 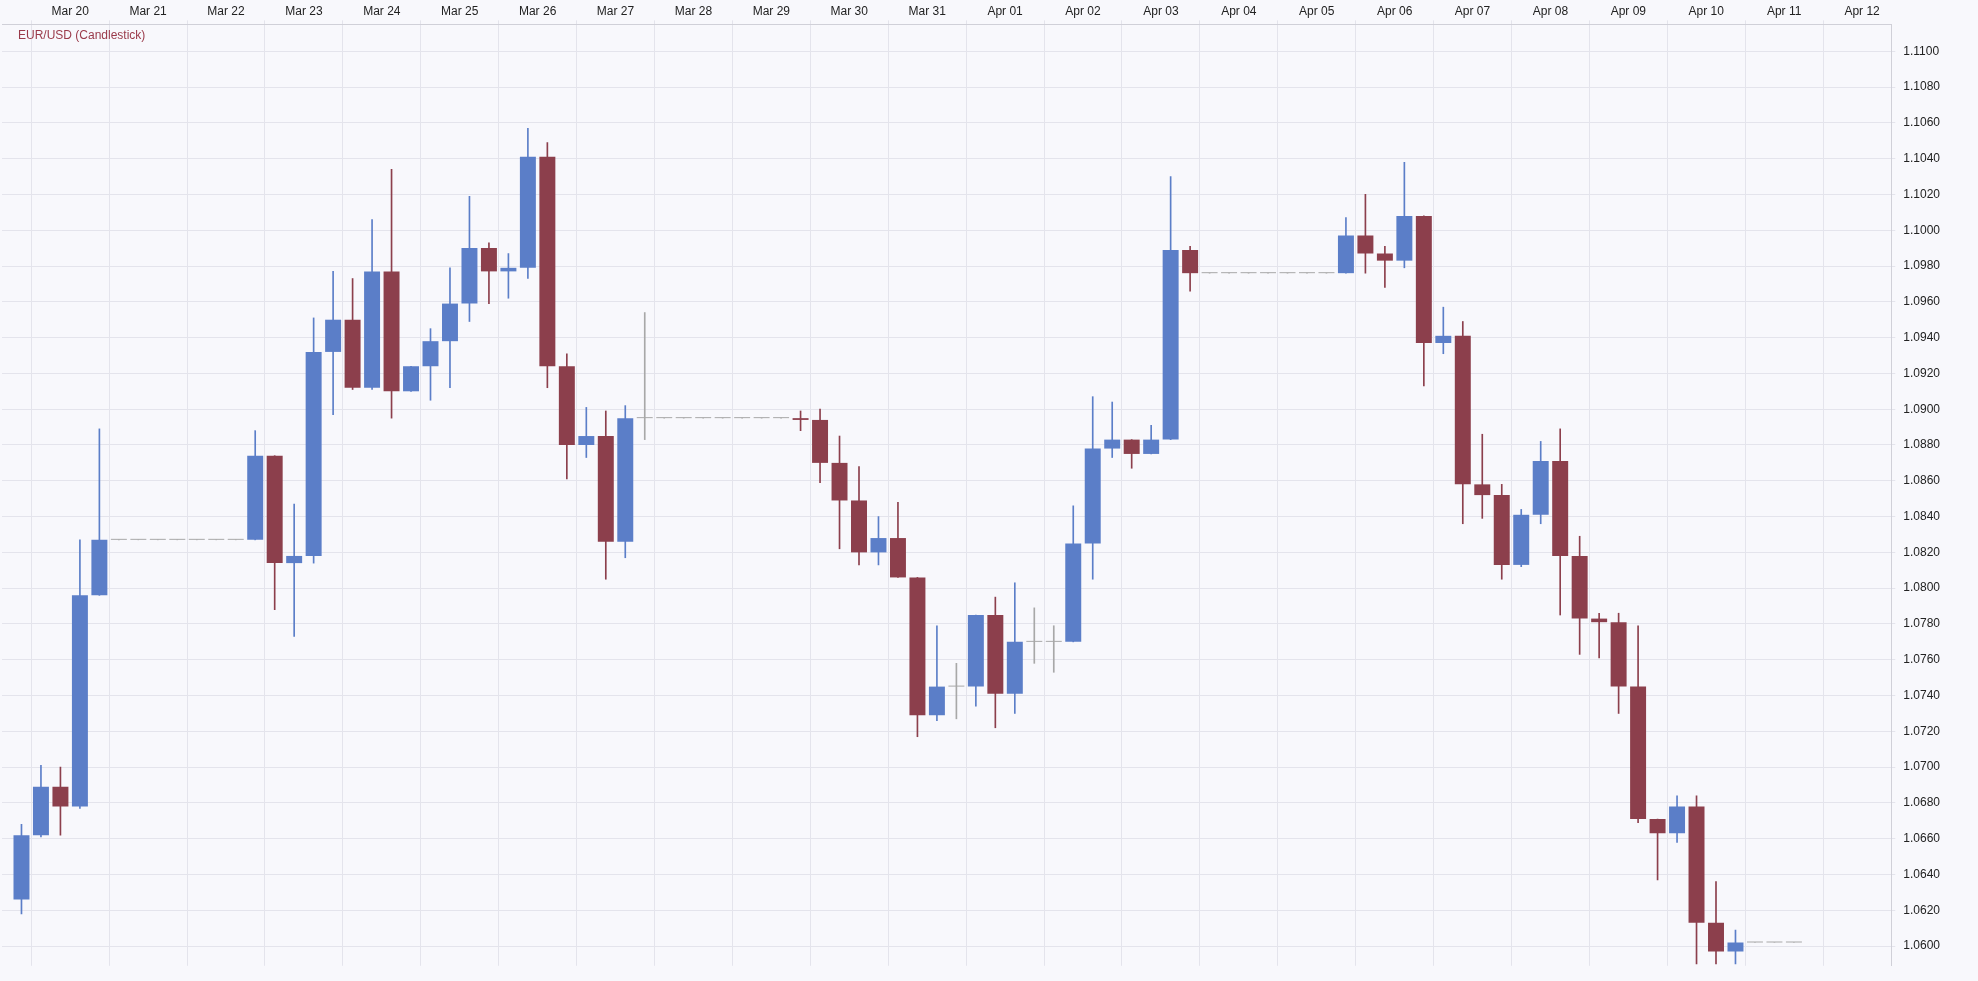 What do you see at coordinates (1922, 408) in the screenshot?
I see `y-tick-label: 1.0900` at bounding box center [1922, 408].